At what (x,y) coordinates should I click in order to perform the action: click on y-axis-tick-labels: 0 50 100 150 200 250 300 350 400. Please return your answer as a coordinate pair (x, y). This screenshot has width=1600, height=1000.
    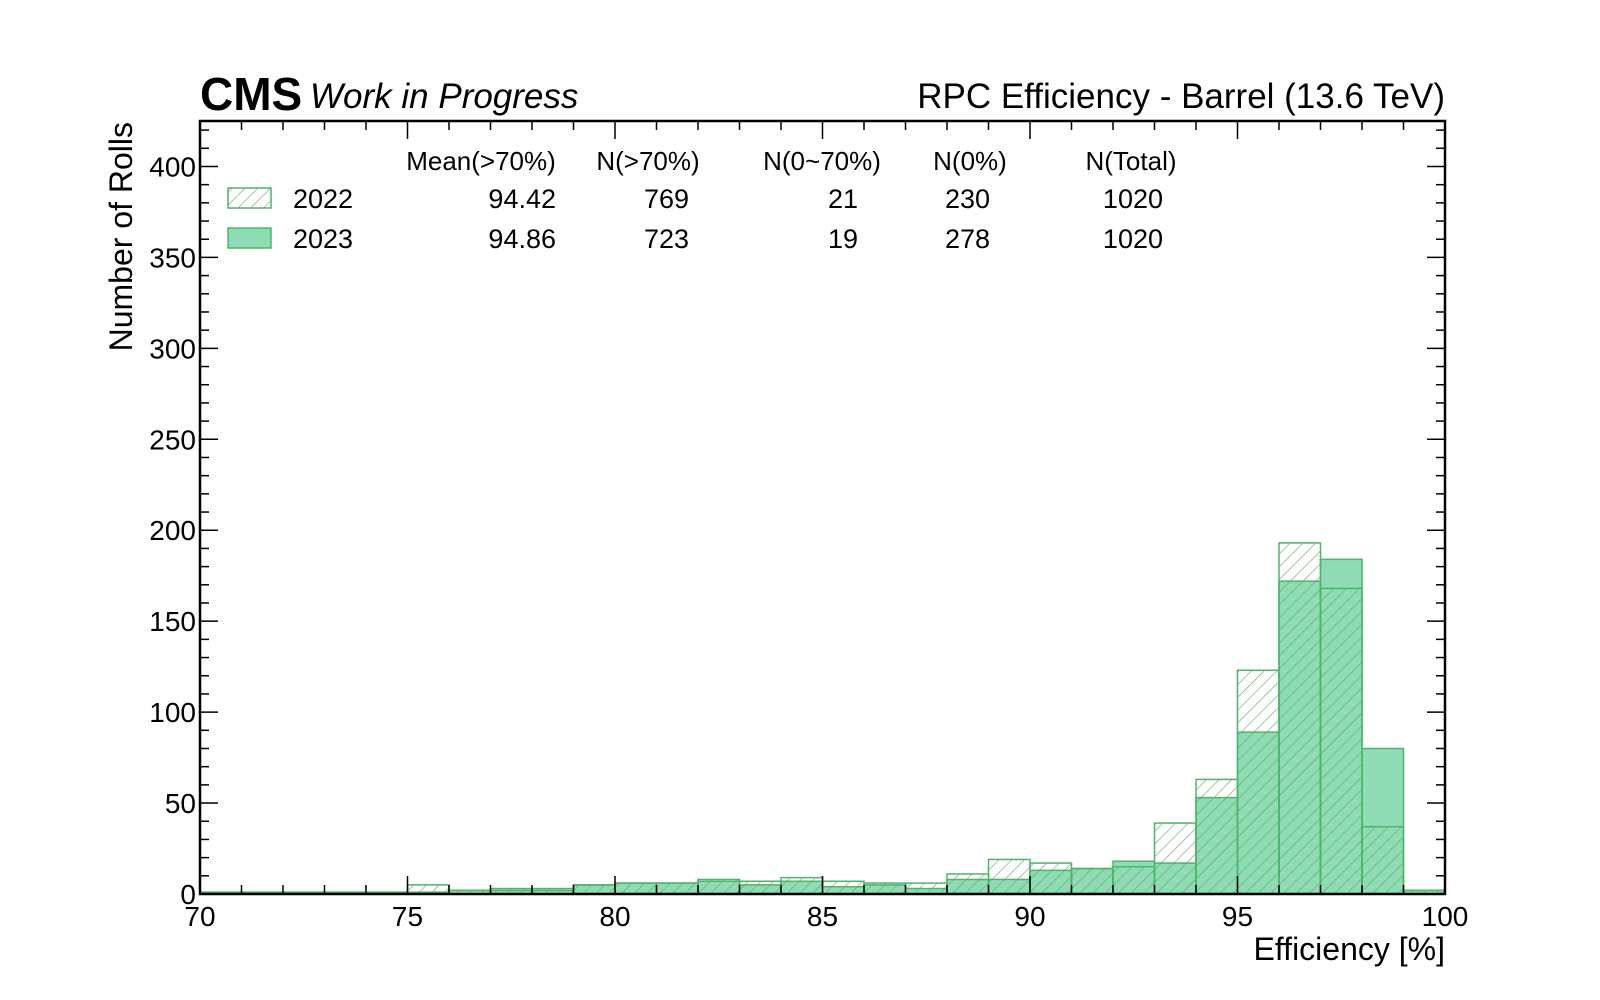
    Looking at the image, I should click on (172, 530).